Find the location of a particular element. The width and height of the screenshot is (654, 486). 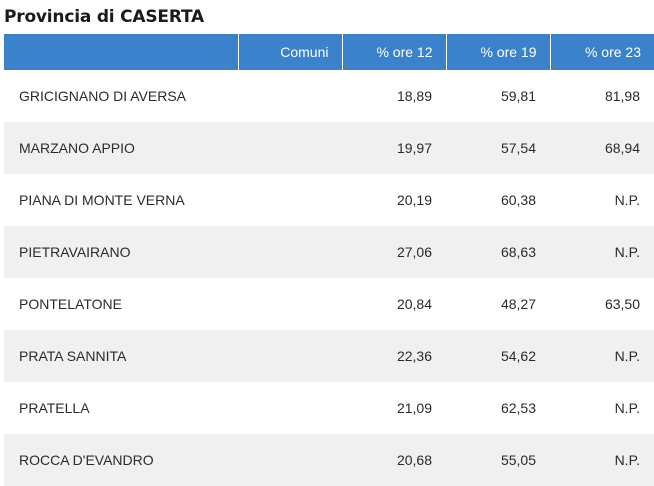

header-comuni: Comuni is located at coordinates (289, 52).